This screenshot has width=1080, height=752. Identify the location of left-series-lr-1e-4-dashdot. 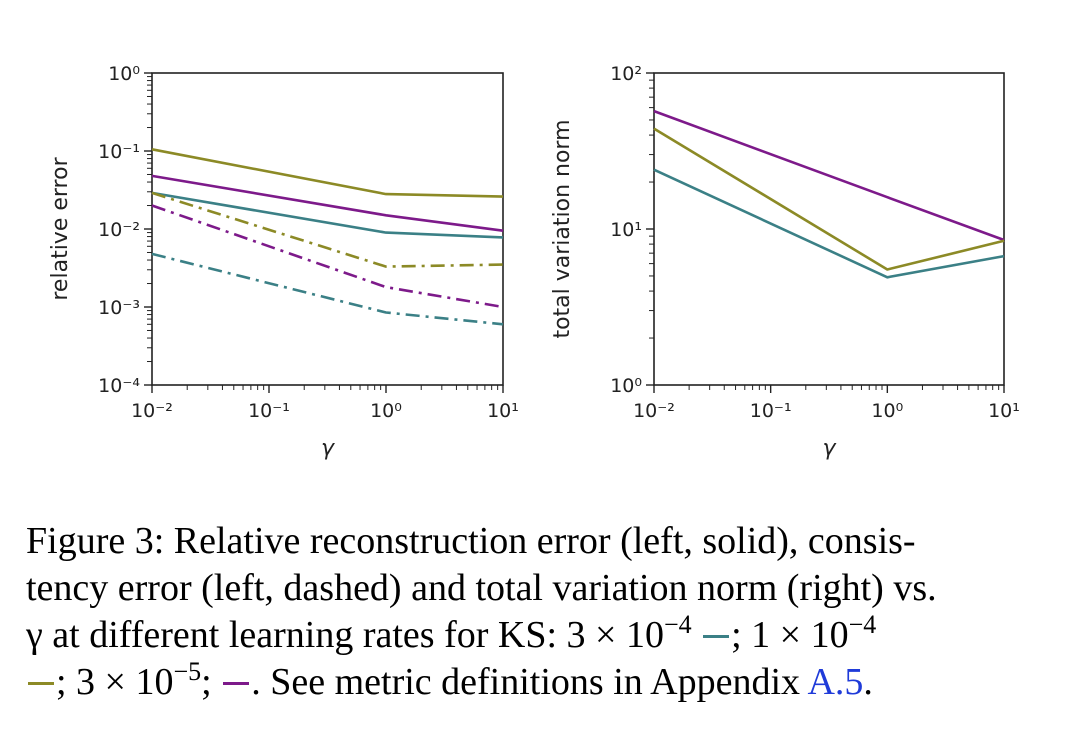
(327, 229).